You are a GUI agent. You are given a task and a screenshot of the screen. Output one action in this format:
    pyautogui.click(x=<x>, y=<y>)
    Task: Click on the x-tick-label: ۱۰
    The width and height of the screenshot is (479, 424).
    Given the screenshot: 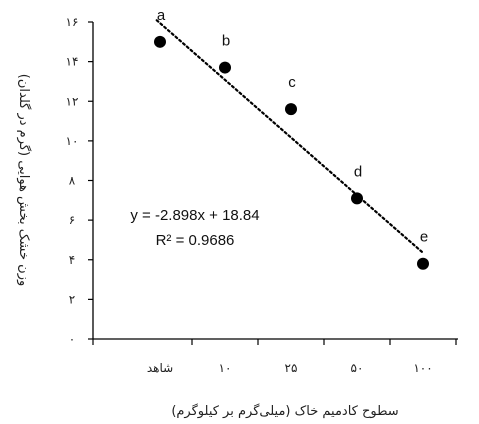 What is the action you would take?
    pyautogui.click(x=225, y=368)
    